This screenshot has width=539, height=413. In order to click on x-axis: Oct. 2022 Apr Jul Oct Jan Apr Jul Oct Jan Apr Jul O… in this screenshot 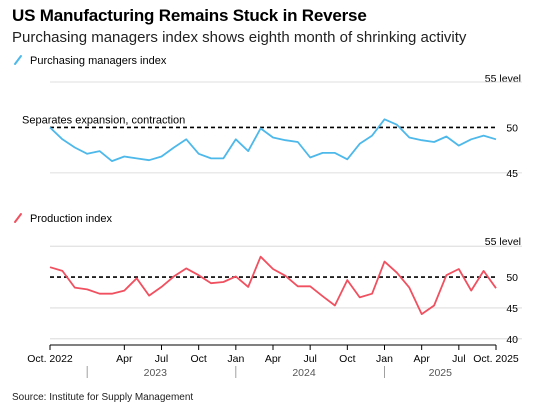, I will do `click(273, 361)`.